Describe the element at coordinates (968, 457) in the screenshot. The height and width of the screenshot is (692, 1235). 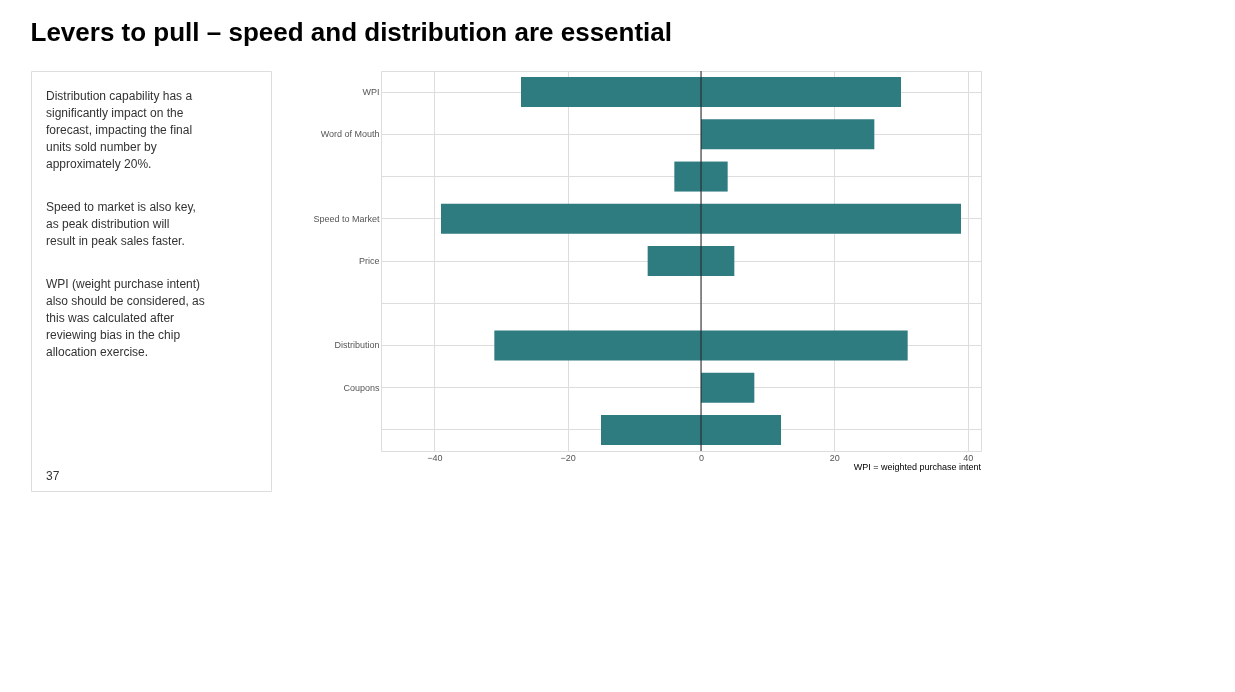
I see `x-tick-label: 40` at that location.